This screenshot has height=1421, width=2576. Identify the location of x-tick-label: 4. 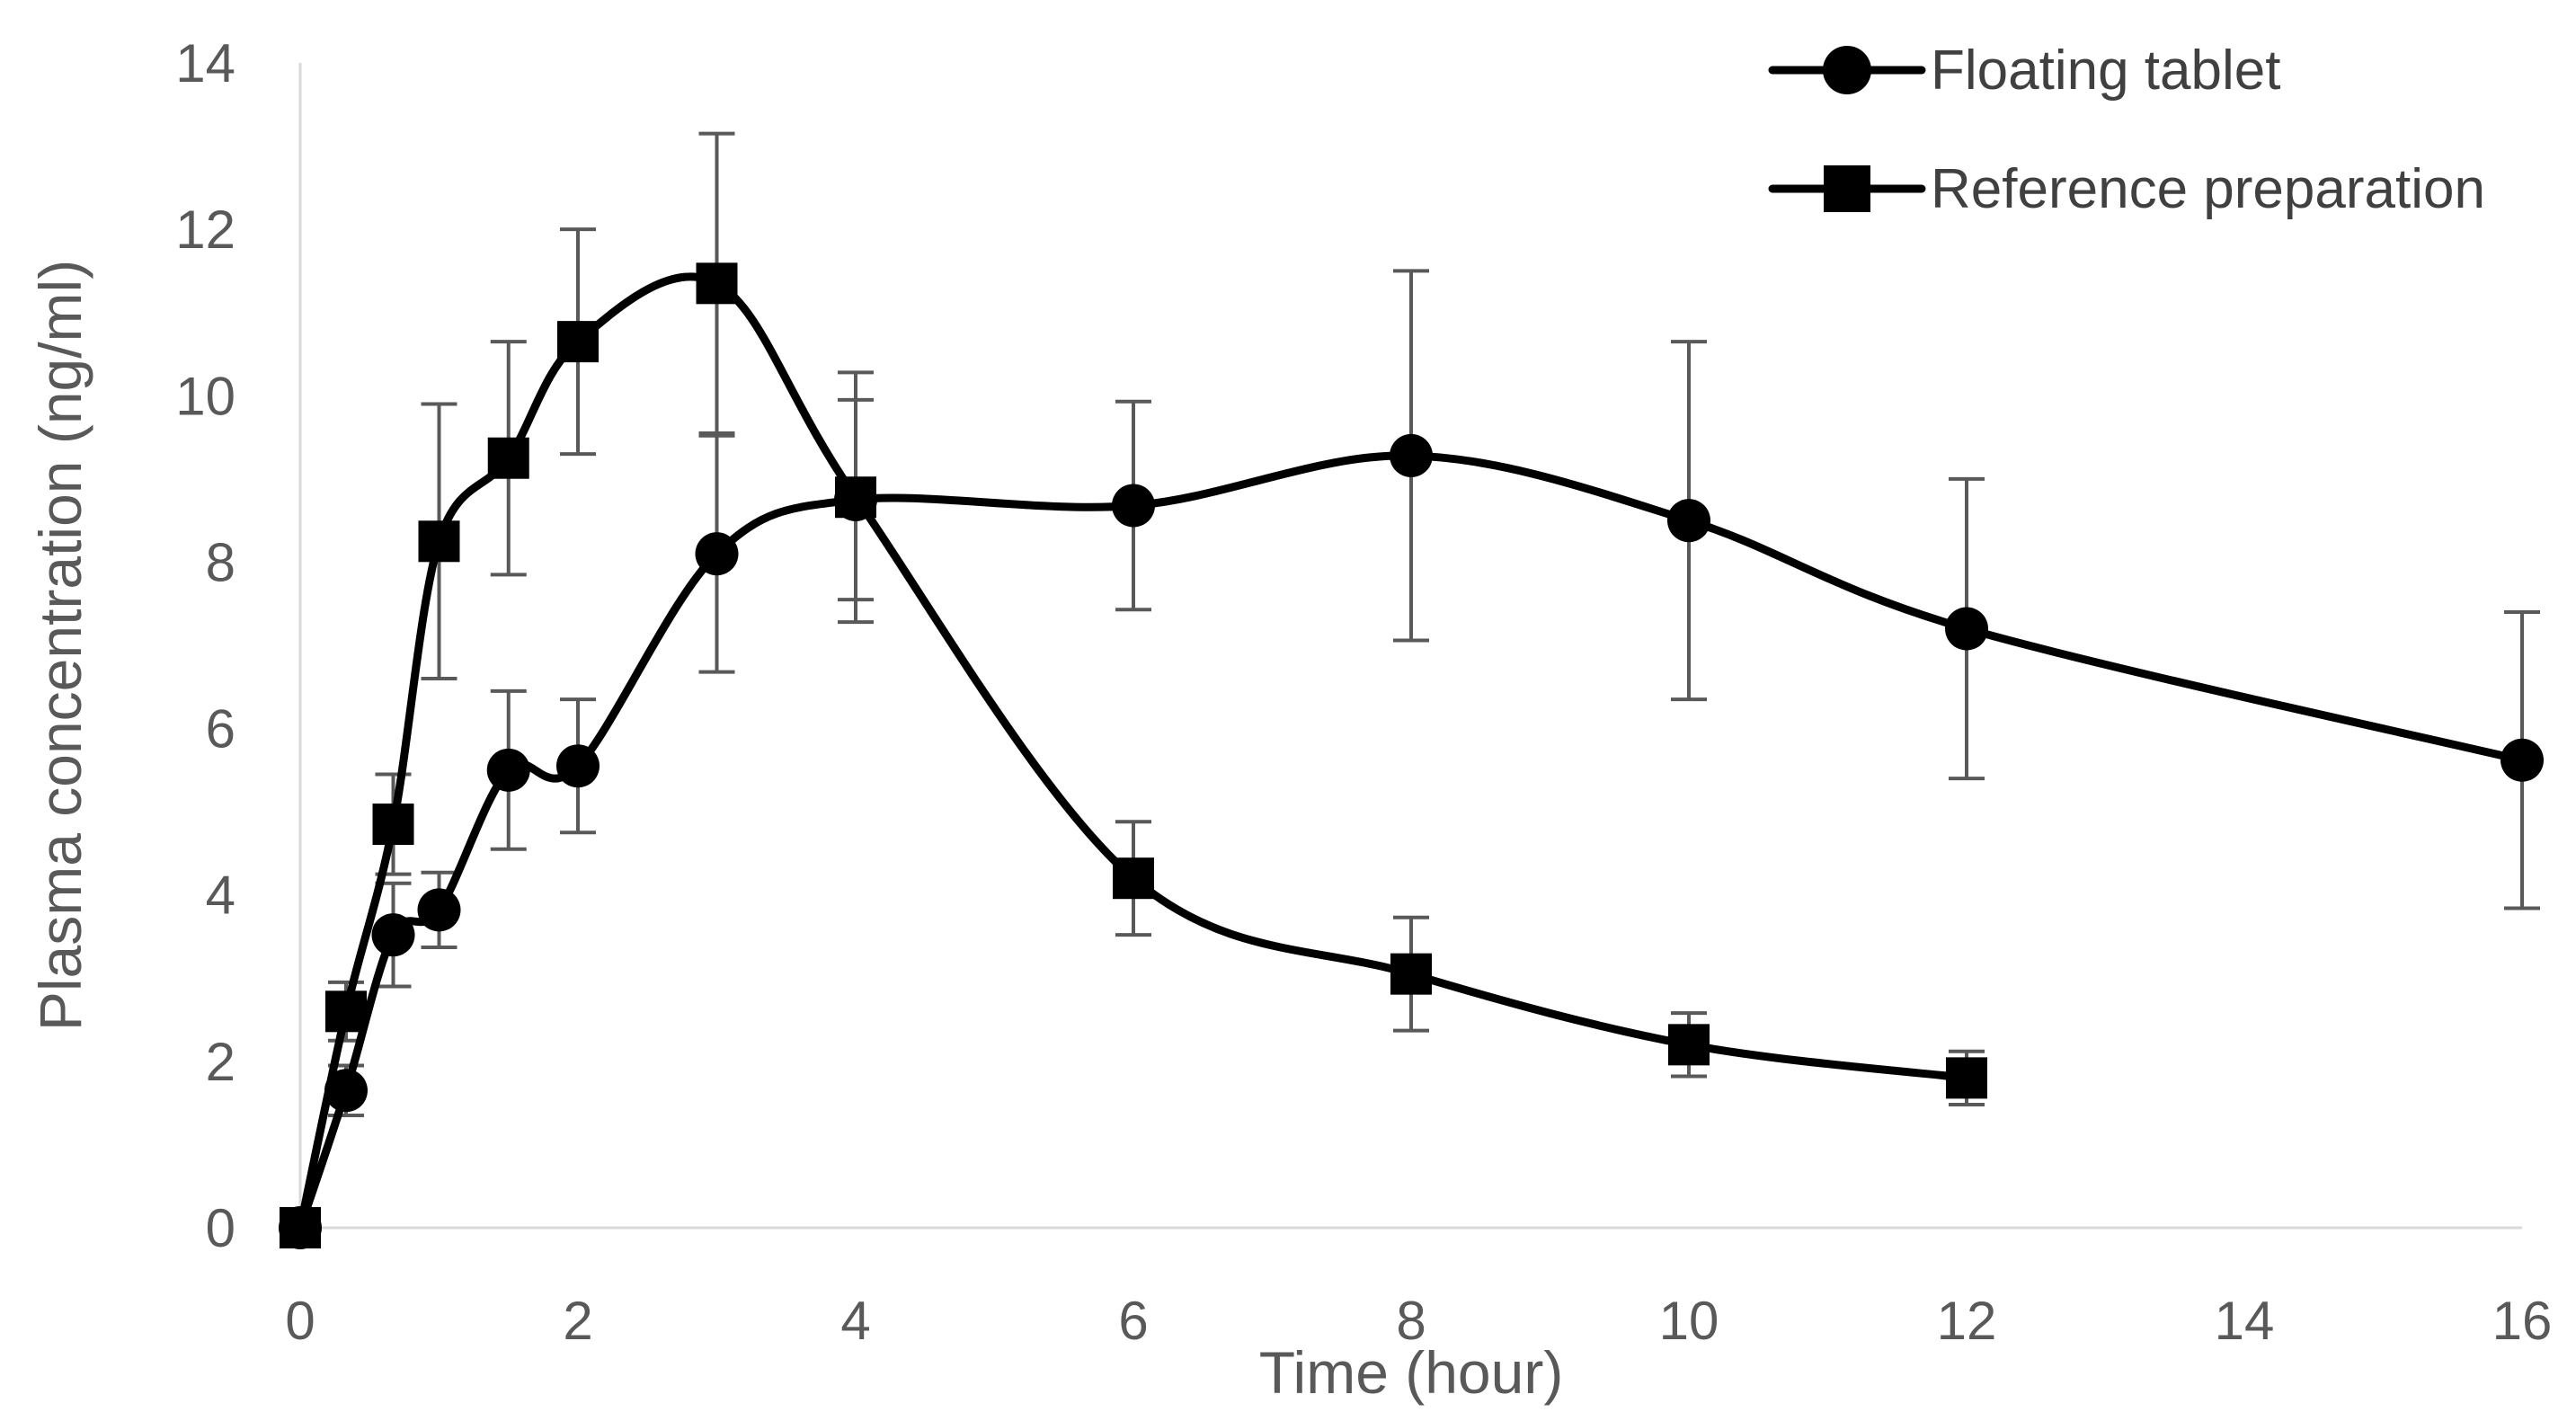
(855, 1321).